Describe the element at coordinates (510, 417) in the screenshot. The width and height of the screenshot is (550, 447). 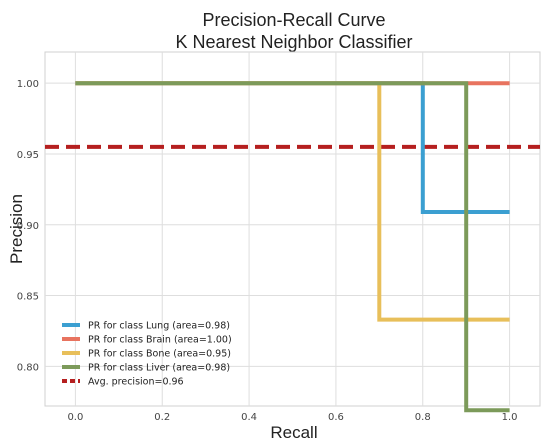
I see `x-tick-label: 1.0` at that location.